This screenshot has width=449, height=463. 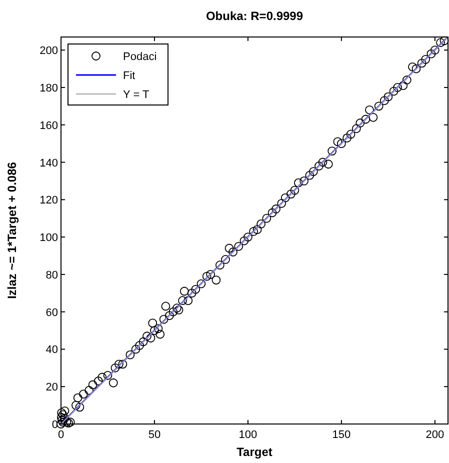 I want to click on y-tick-label: 40, so click(x=52, y=350).